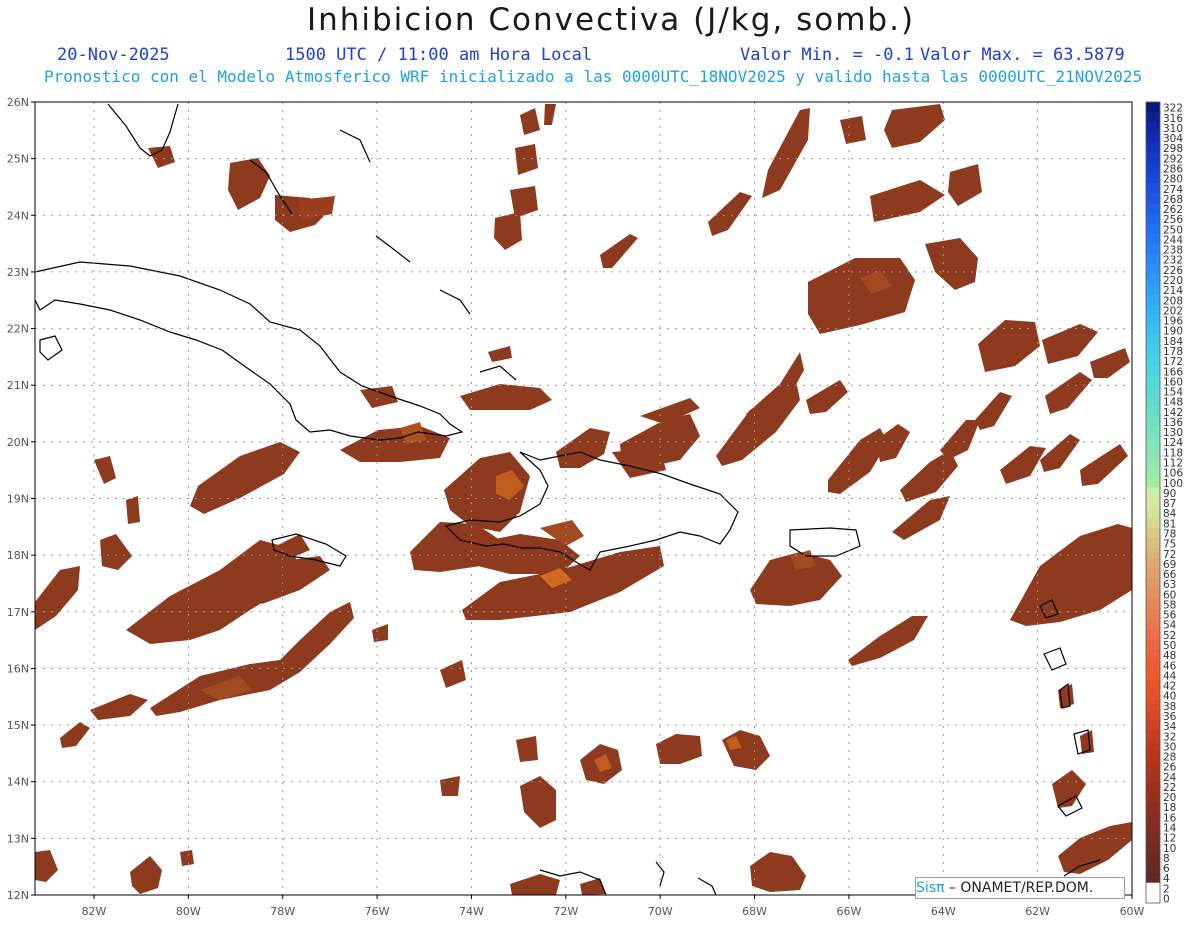 The image size is (1200, 927). I want to click on colorbar-label: 244, so click(1173, 240).